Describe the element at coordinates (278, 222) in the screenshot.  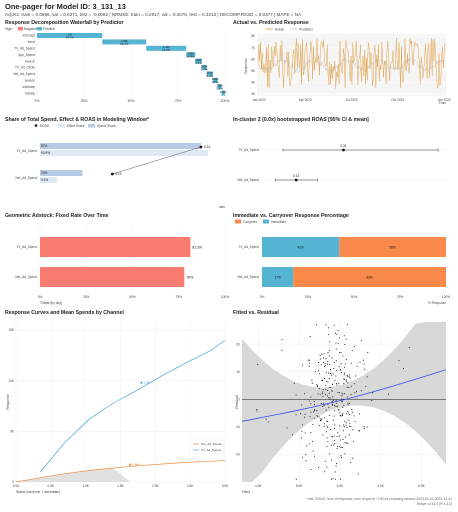
I see `legend-immediate-label: Immediate` at that location.